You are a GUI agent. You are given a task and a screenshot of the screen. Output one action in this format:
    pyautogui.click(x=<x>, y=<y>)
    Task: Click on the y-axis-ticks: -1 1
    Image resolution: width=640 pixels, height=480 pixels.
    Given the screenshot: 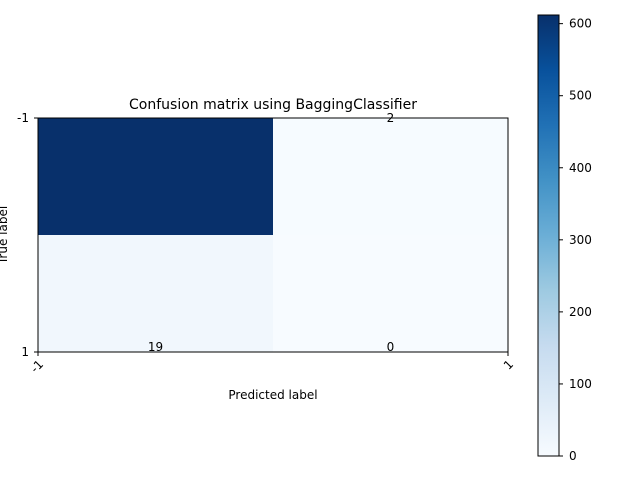 What is the action you would take?
    pyautogui.click(x=27, y=235)
    